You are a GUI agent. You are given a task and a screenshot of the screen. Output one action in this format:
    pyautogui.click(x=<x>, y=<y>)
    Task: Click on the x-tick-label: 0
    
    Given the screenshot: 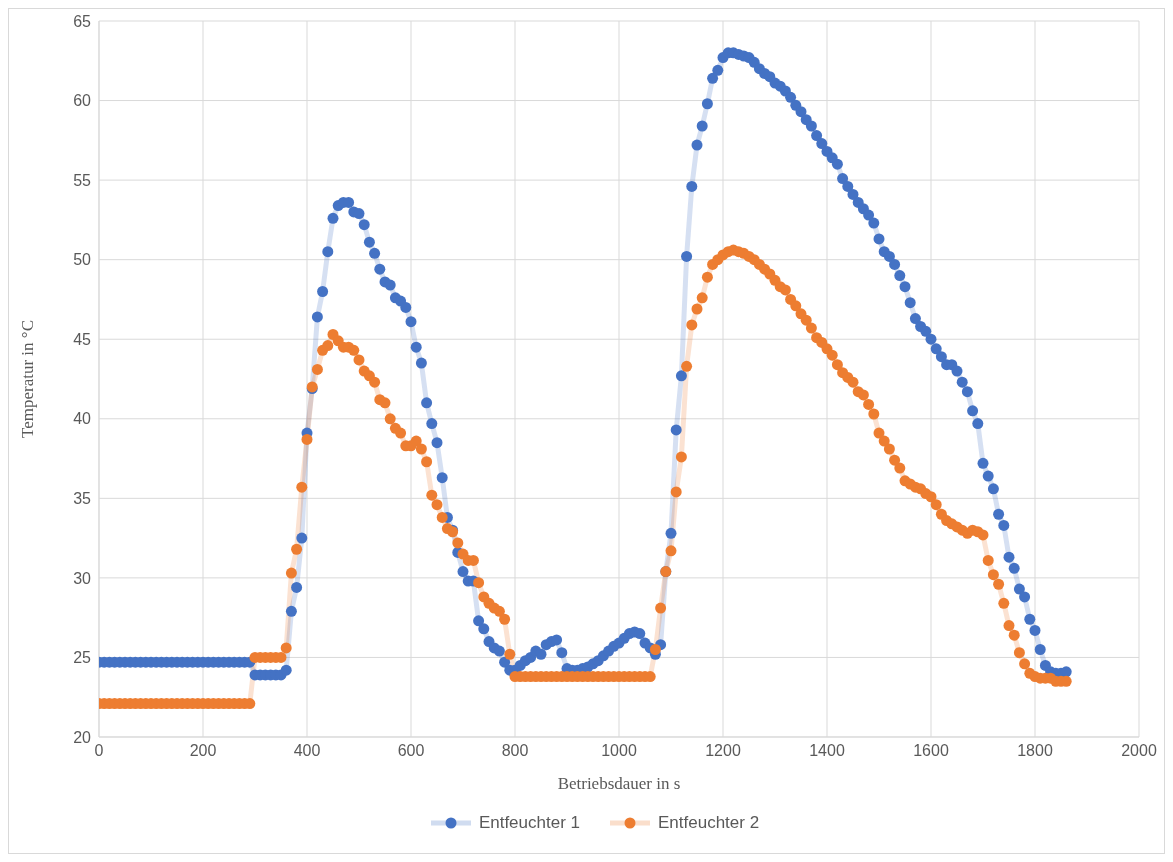 What is the action you would take?
    pyautogui.click(x=99, y=751)
    